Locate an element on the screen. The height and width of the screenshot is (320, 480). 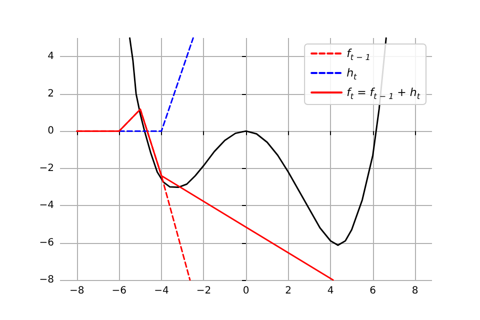
x-tick-label: 4 is located at coordinates (330, 291).